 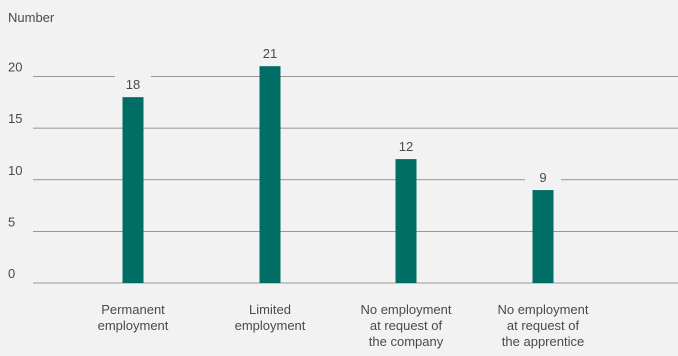 I want to click on category-label: Permanent, so click(x=133, y=309).